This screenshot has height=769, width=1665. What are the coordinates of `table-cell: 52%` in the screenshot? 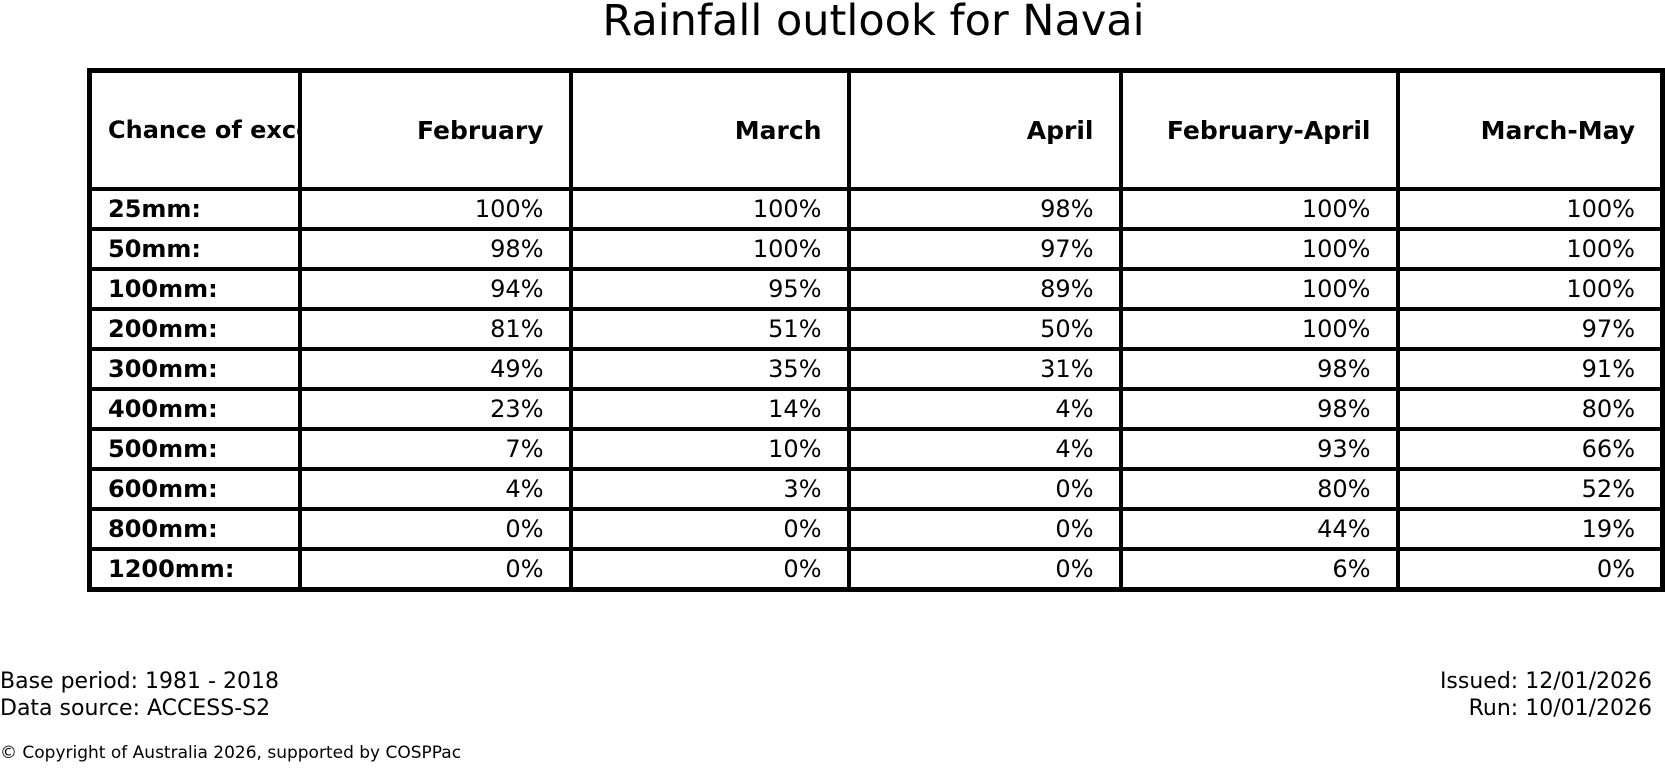 It's located at (1530, 489).